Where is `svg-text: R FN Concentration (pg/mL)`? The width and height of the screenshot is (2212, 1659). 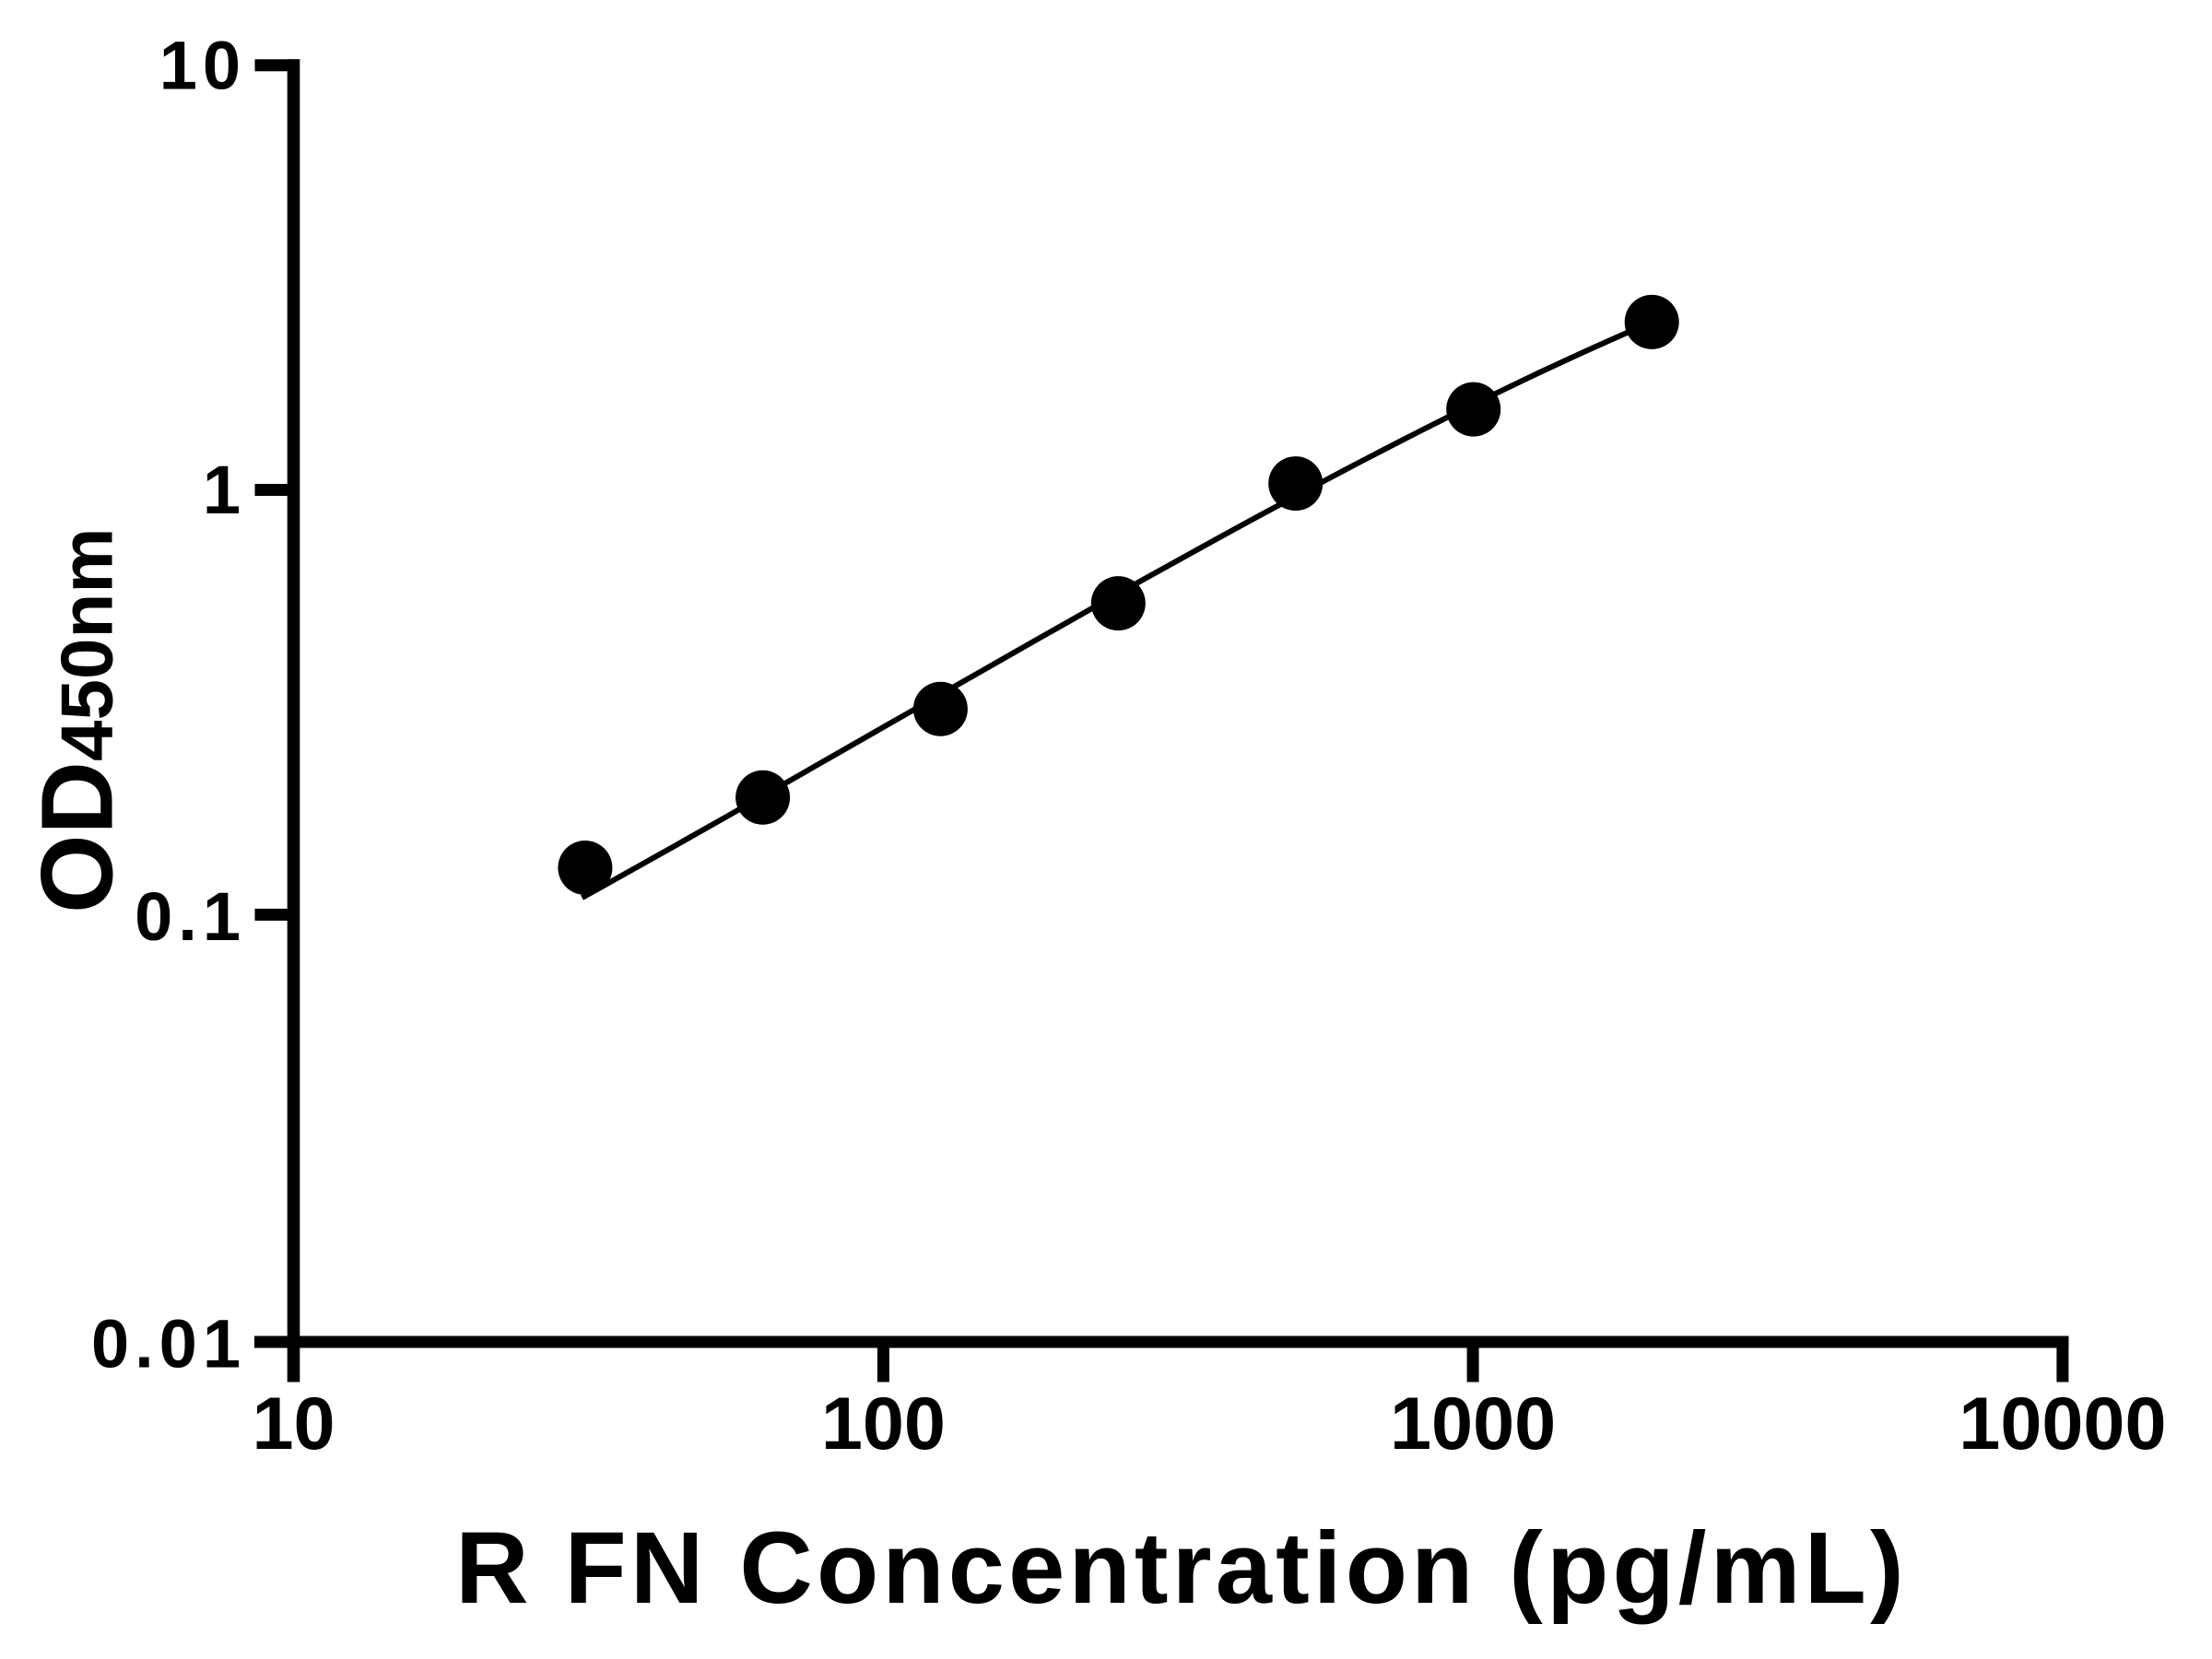
svg-text: R FN Concentration (pg/mL) is located at coordinates (1181, 1568).